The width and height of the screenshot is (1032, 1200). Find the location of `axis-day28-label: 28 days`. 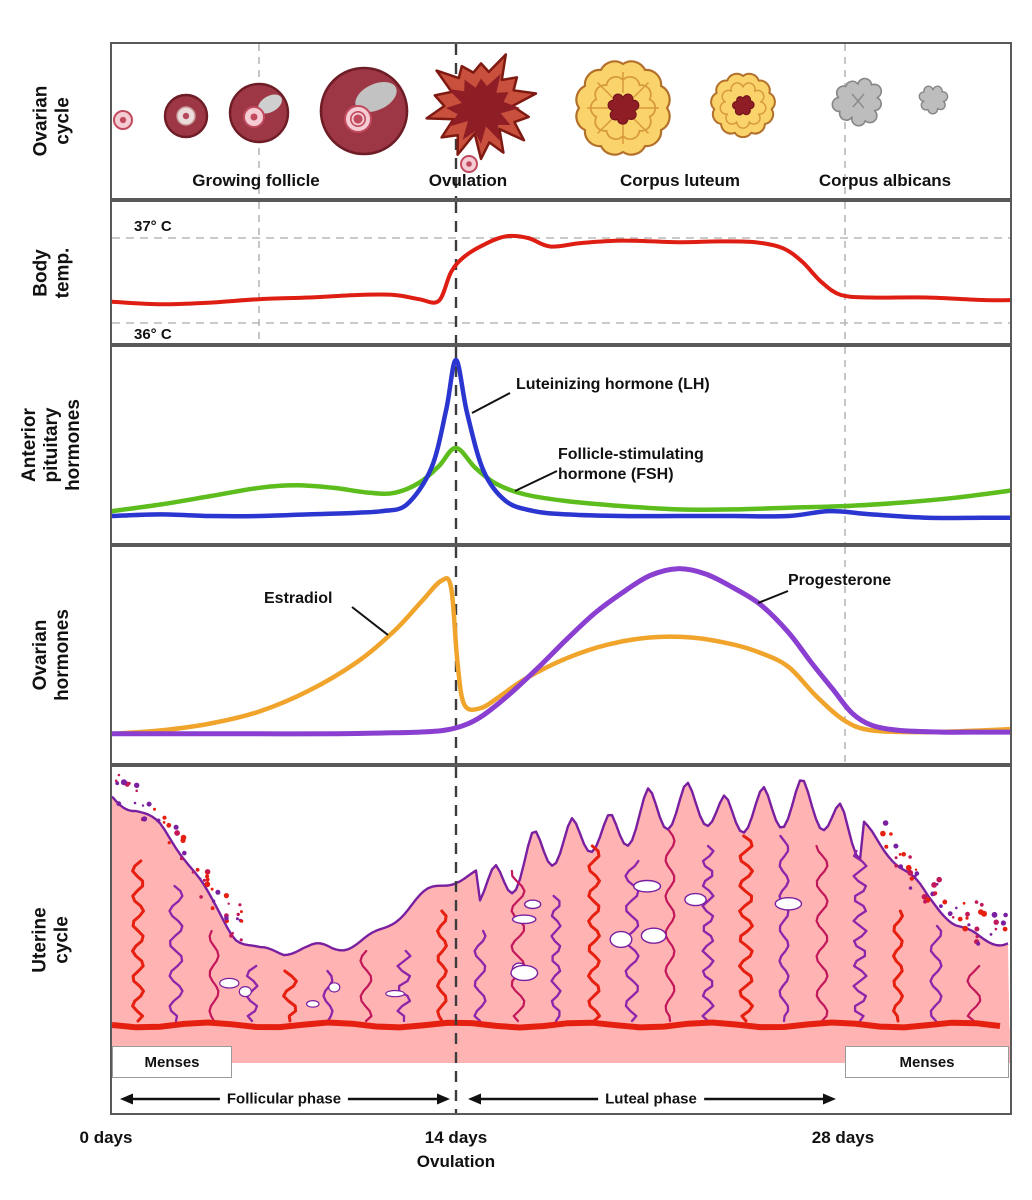

axis-day28-label: 28 days is located at coordinates (843, 1137).